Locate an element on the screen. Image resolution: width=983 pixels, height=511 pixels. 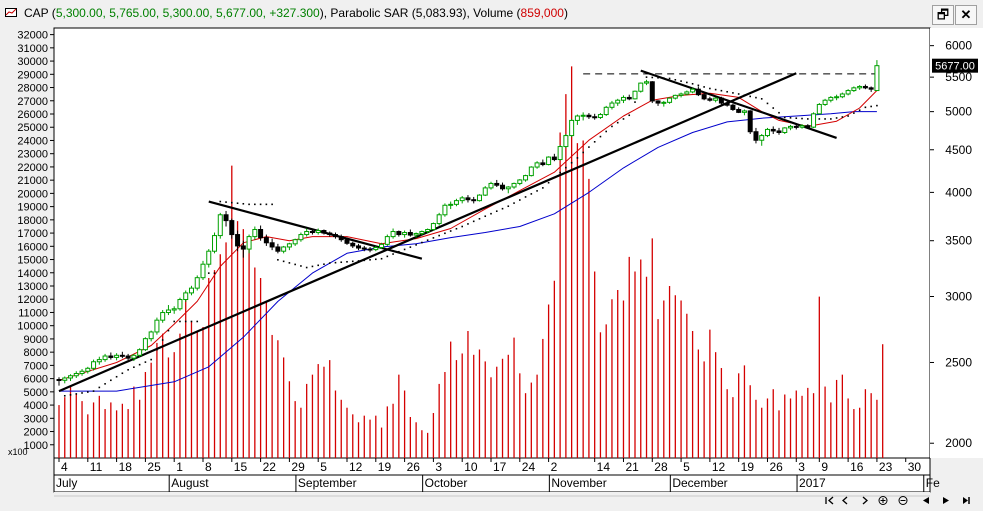
month-tick-label: December is located at coordinates (699, 483).